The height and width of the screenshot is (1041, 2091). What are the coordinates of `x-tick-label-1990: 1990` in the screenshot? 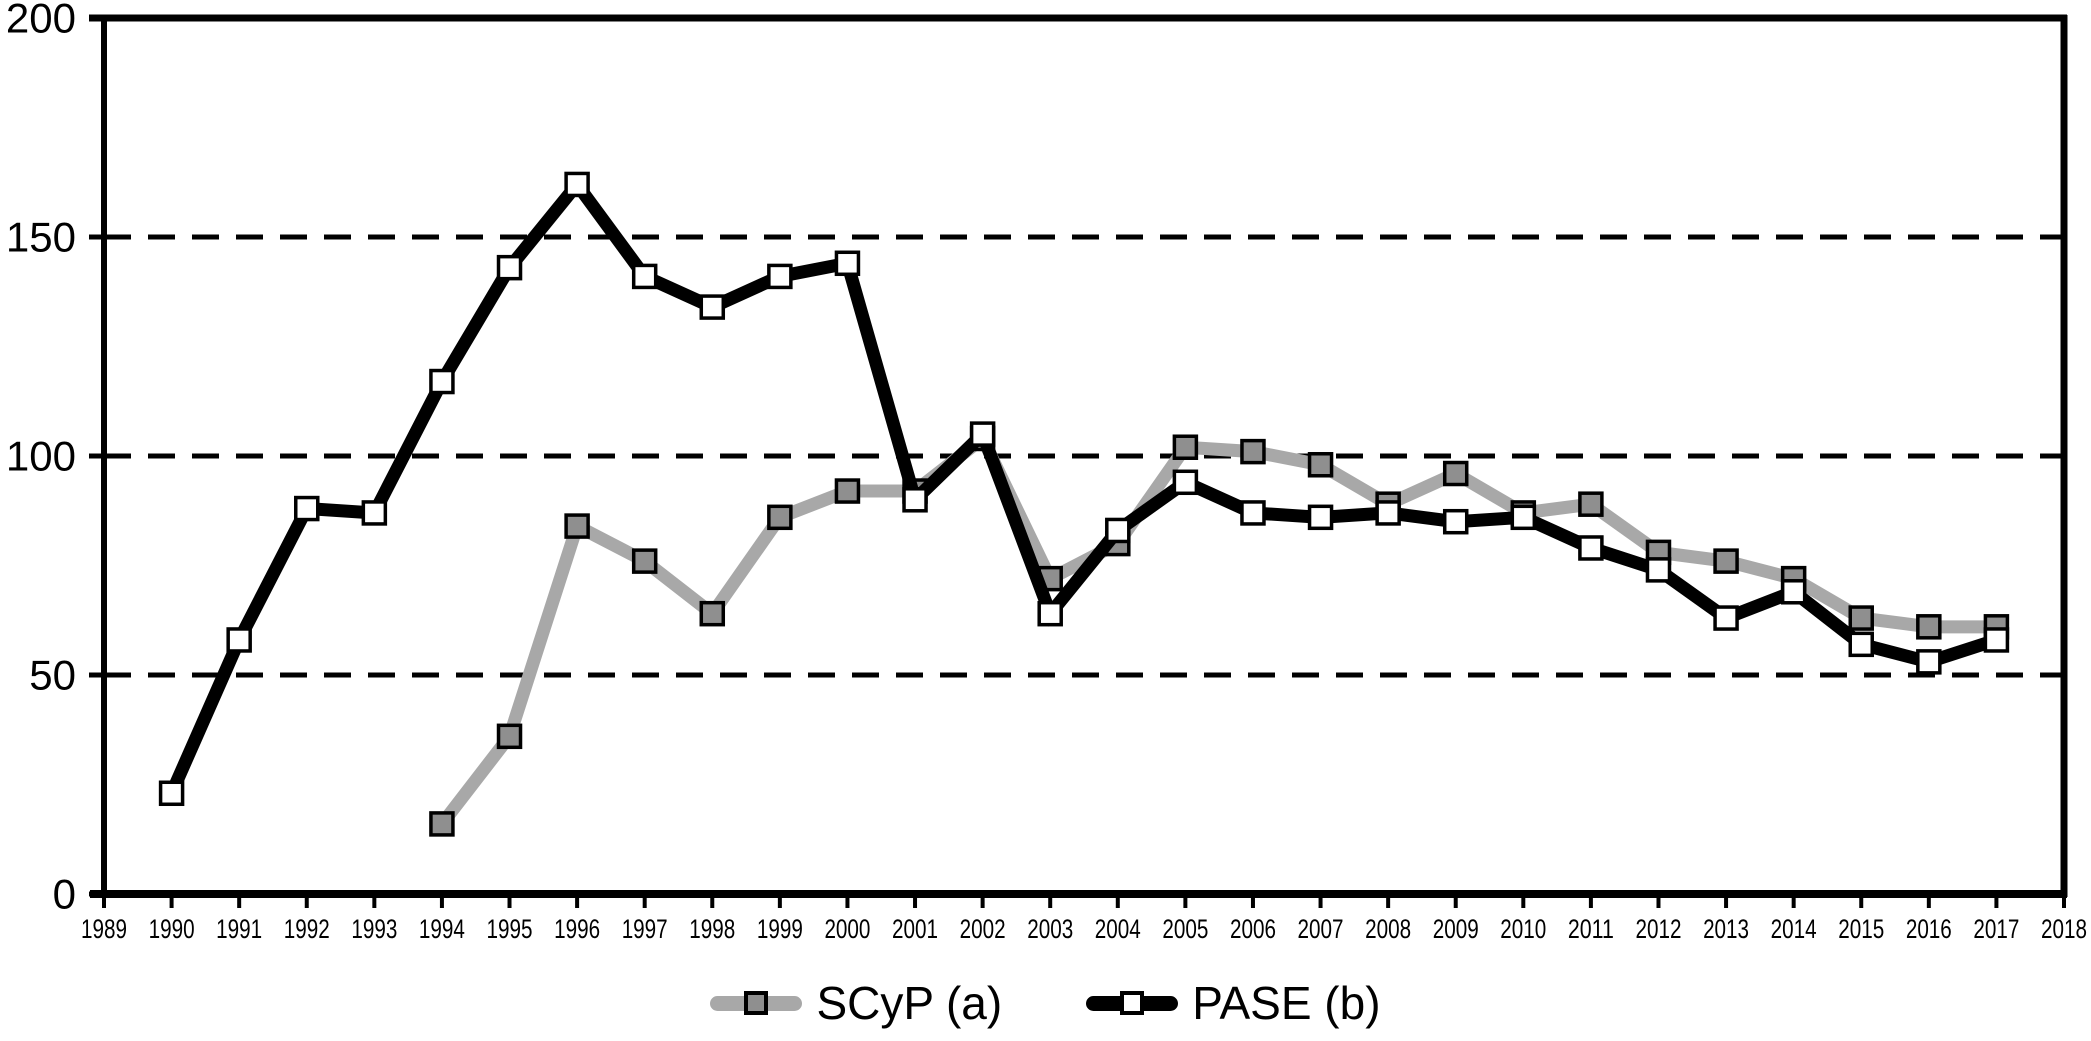 It's located at (172, 929).